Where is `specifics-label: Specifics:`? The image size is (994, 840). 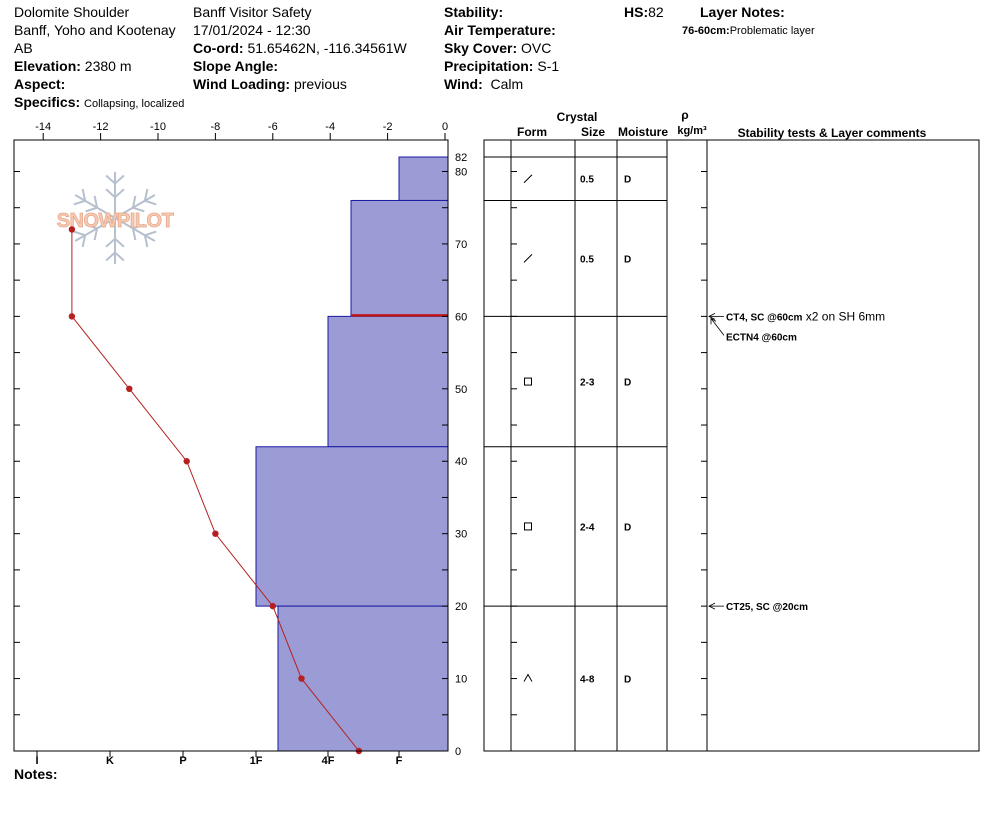 specifics-label: Specifics: is located at coordinates (47, 102).